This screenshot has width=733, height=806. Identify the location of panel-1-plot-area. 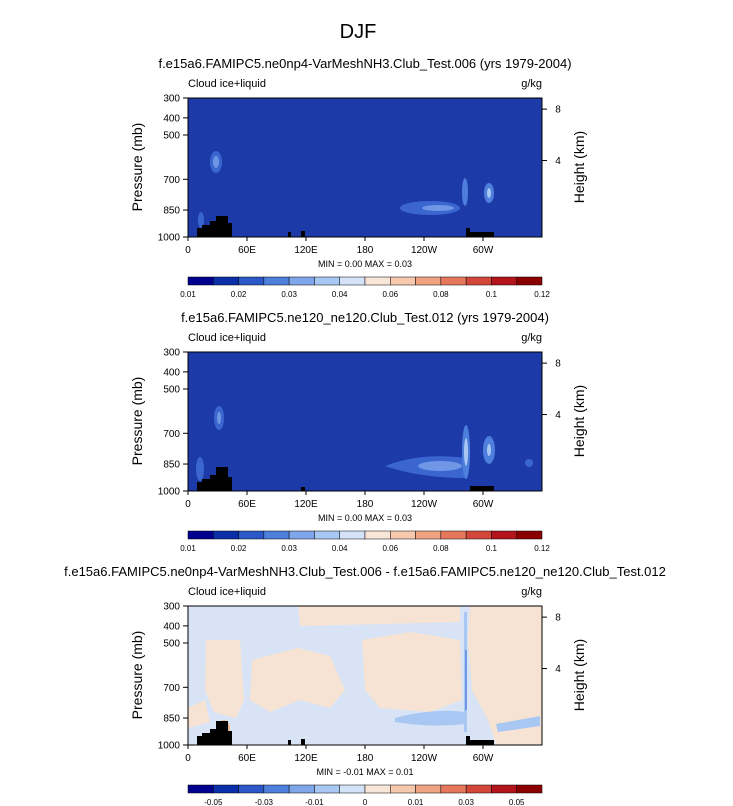
(365, 167).